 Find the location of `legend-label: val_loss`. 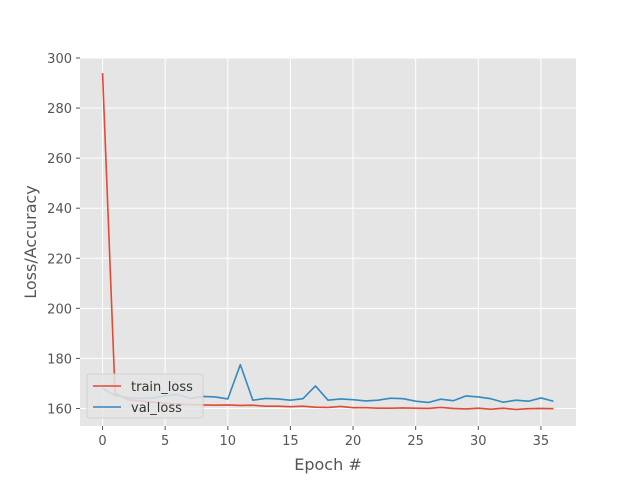

legend-label: val_loss is located at coordinates (156, 408).